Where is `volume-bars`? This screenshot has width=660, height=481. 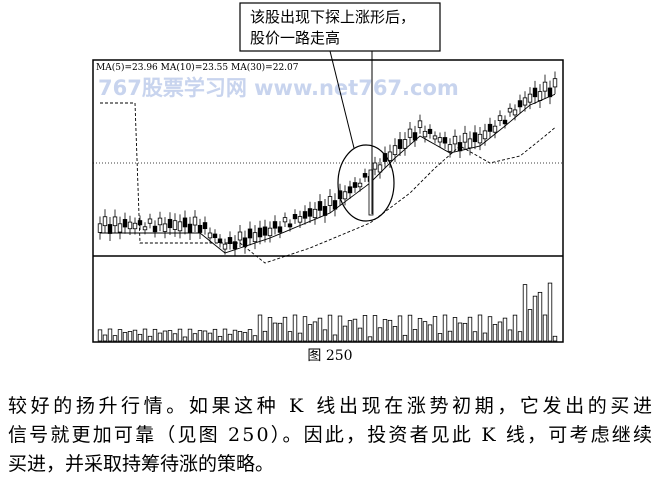
volume-bars is located at coordinates (327, 312).